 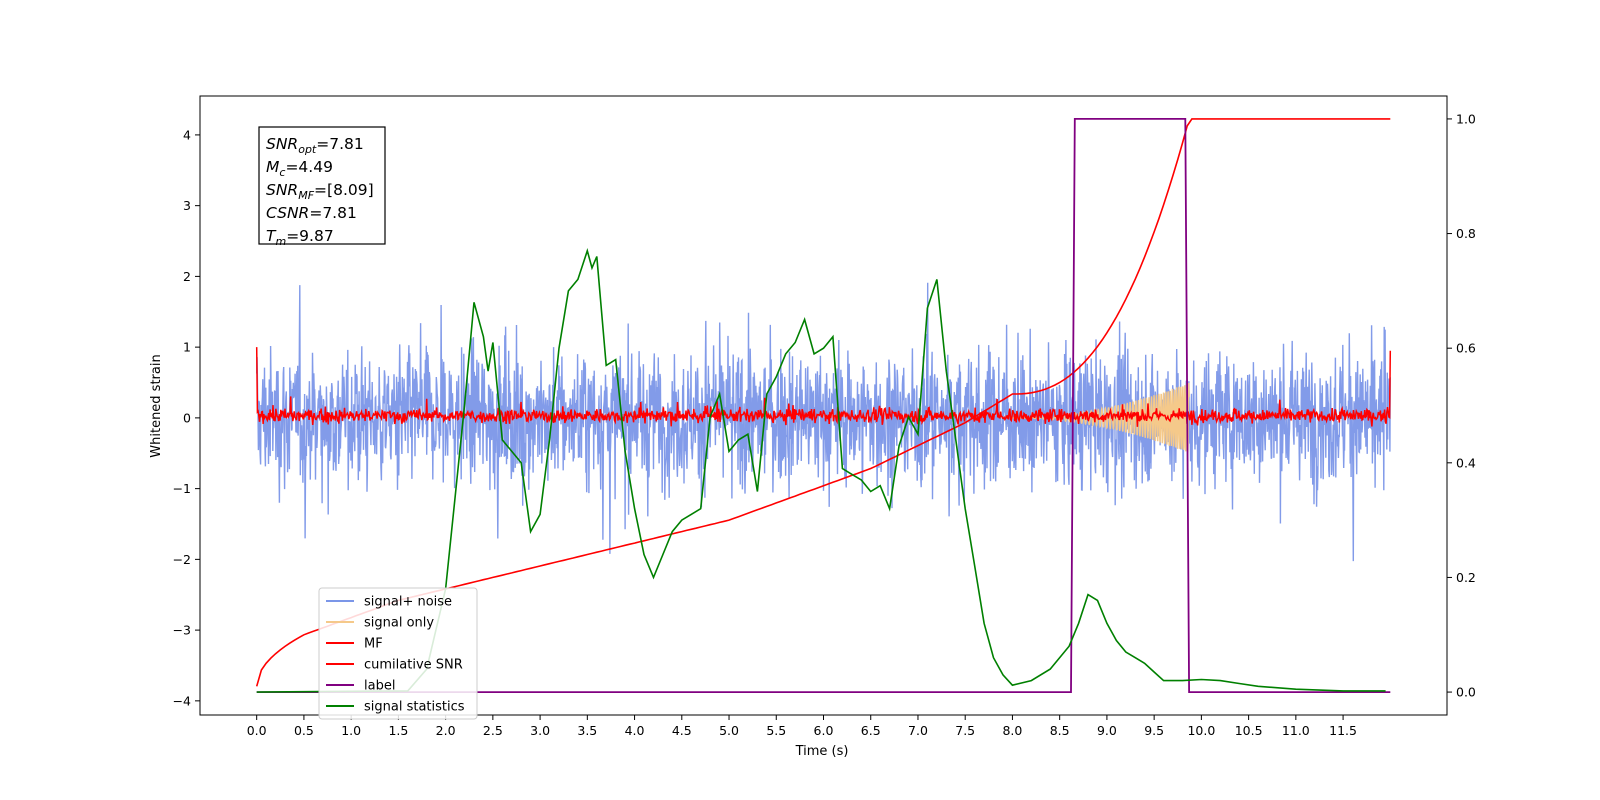 I want to click on x-tick-label: 5.5, so click(x=776, y=730).